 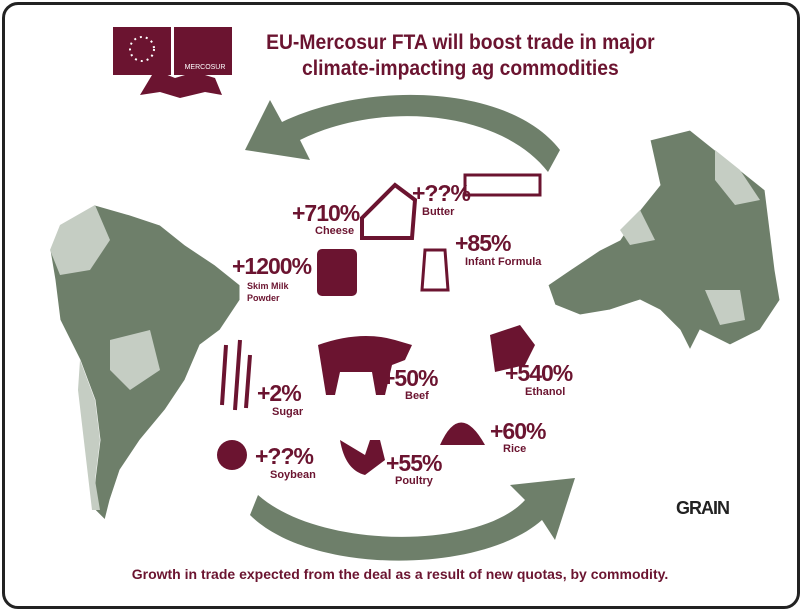 I want to click on sugar-label: Sugar, so click(x=288, y=412).